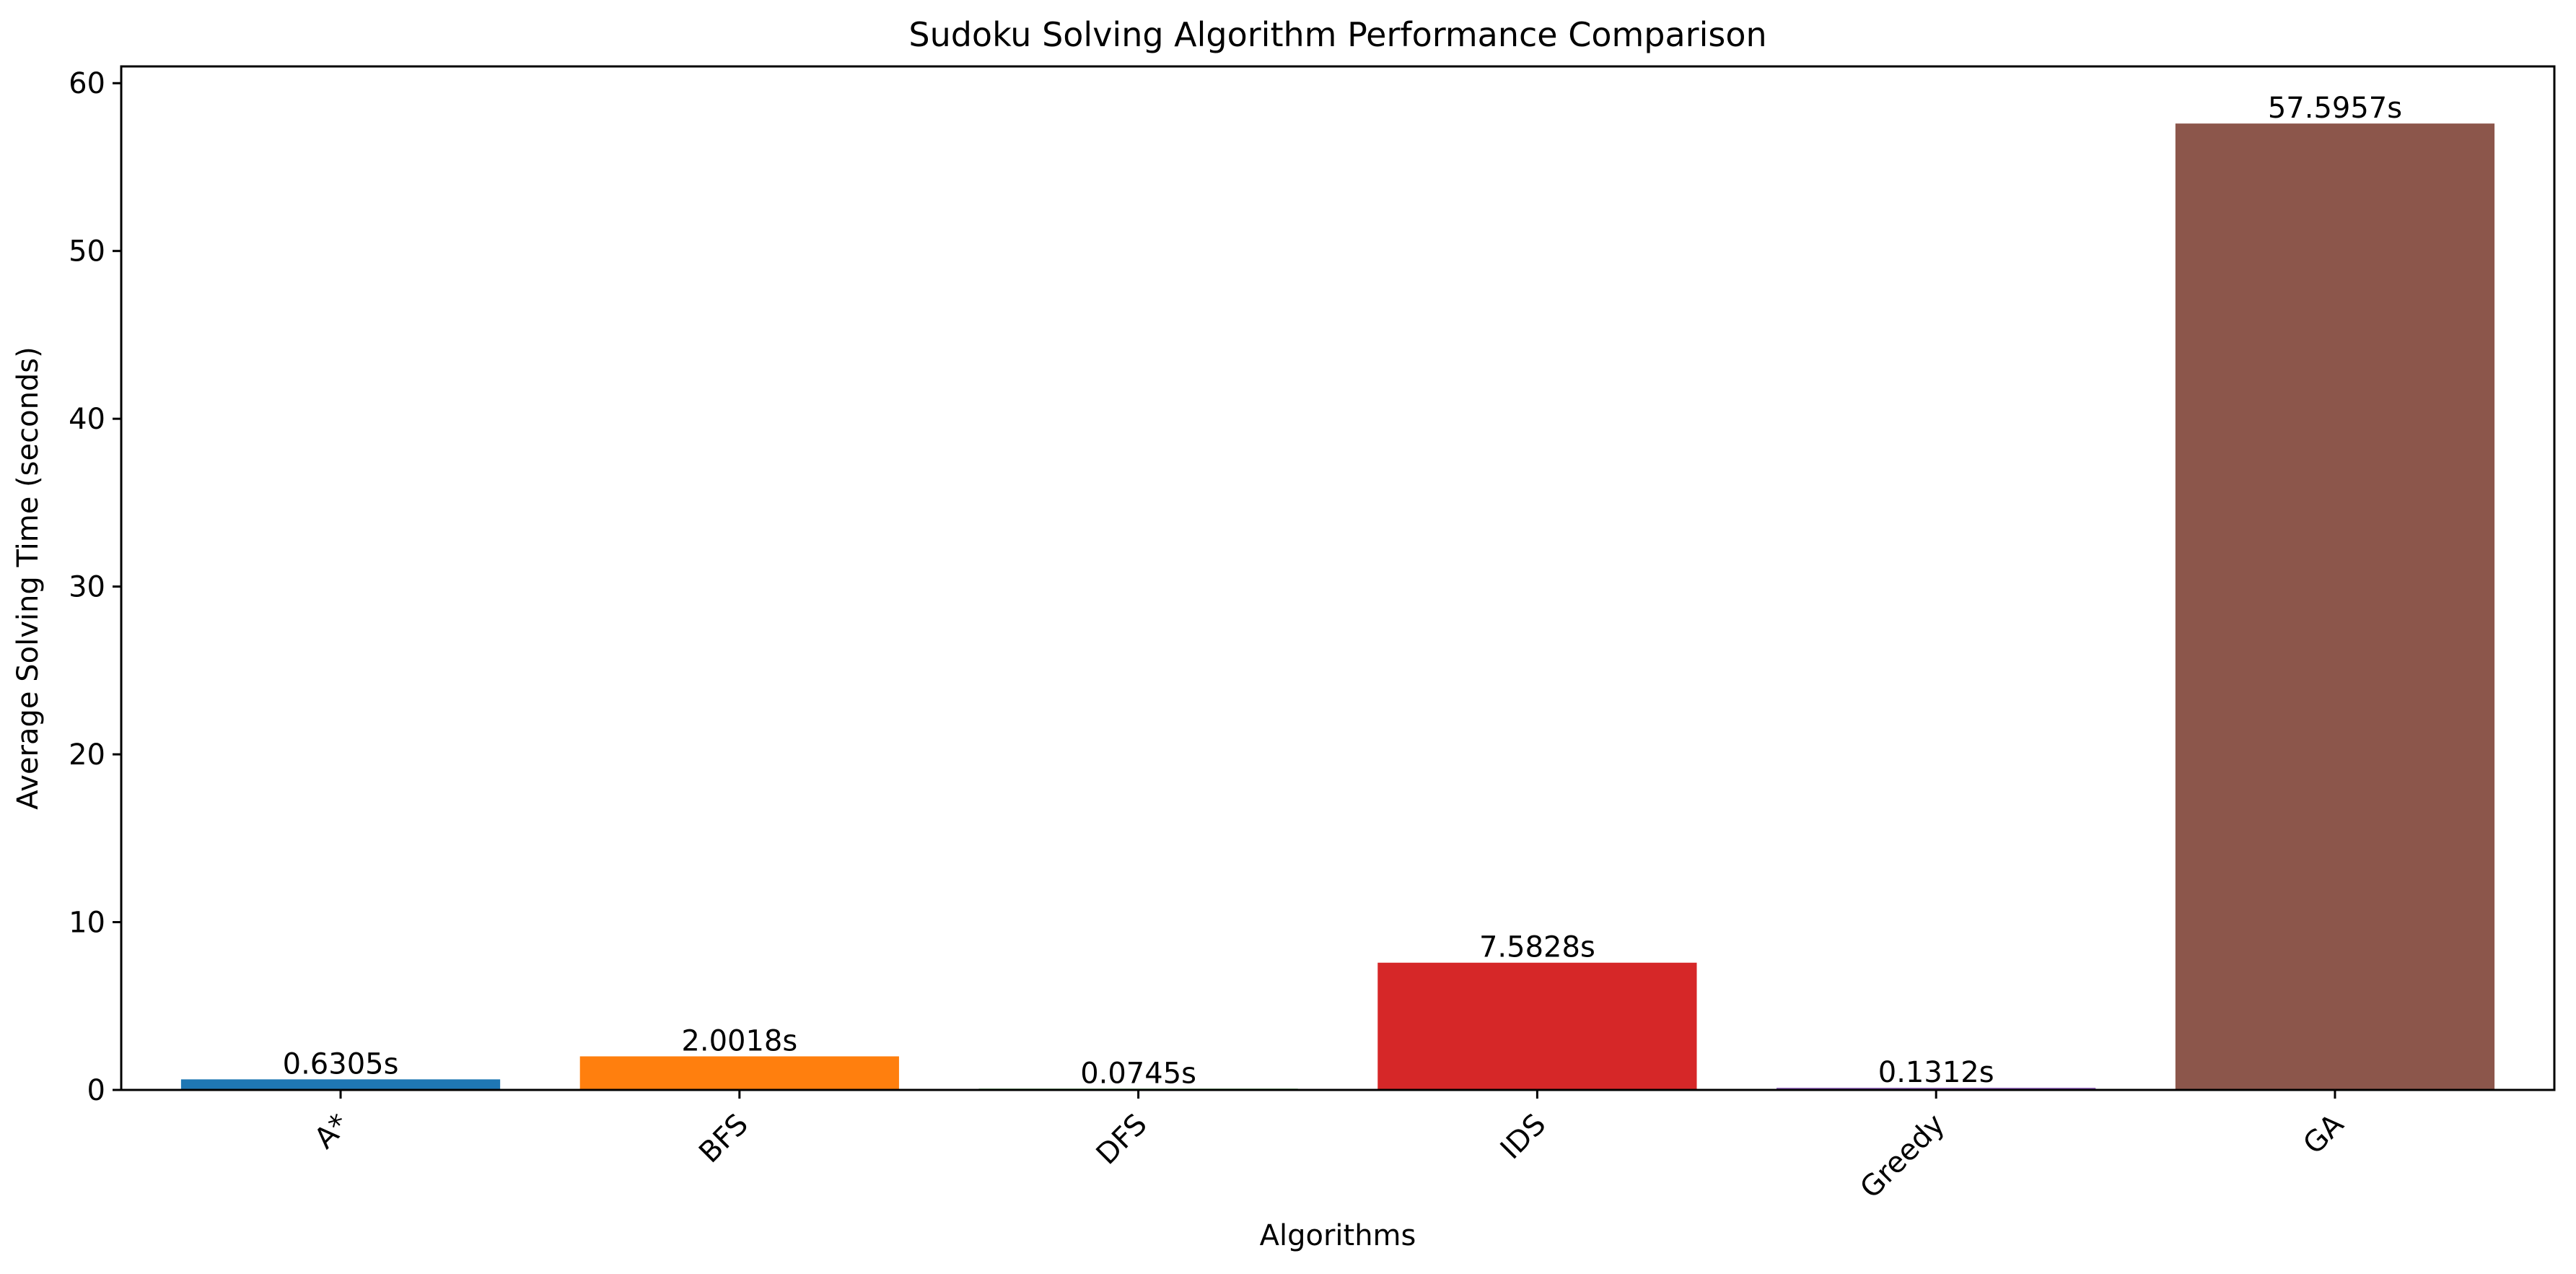 The image size is (2576, 1274). What do you see at coordinates (87, 755) in the screenshot?
I see `y-tick-label: 20` at bounding box center [87, 755].